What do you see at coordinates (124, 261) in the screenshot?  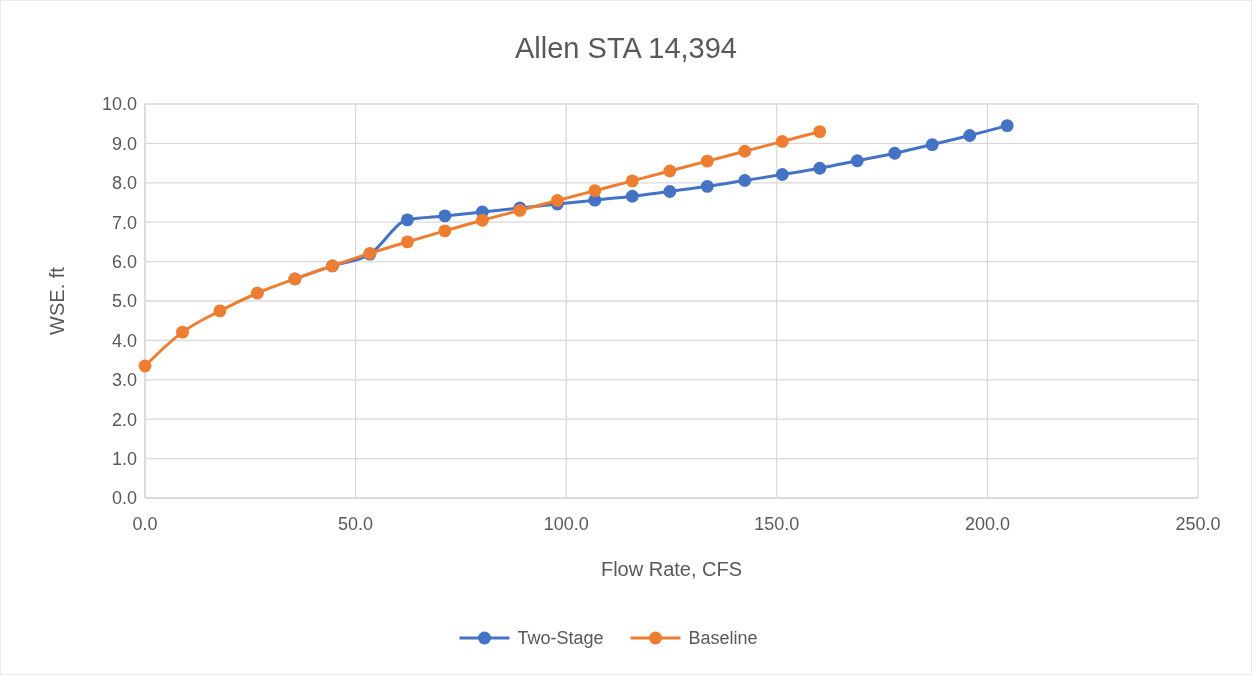 I see `y-tick-label: 6.0` at bounding box center [124, 261].